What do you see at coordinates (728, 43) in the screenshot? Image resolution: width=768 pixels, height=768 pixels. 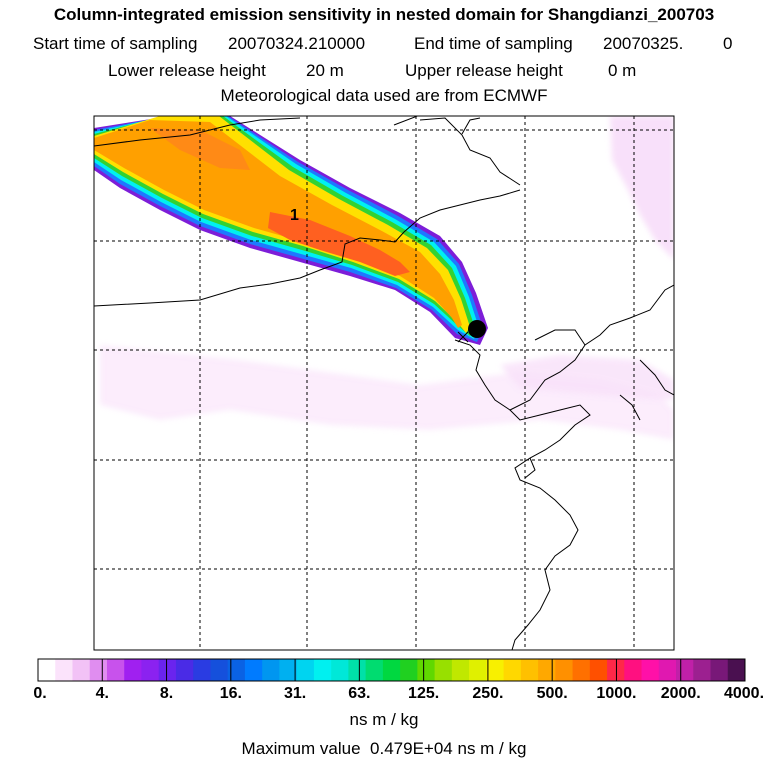 I see `end-time-suffix: 0` at bounding box center [728, 43].